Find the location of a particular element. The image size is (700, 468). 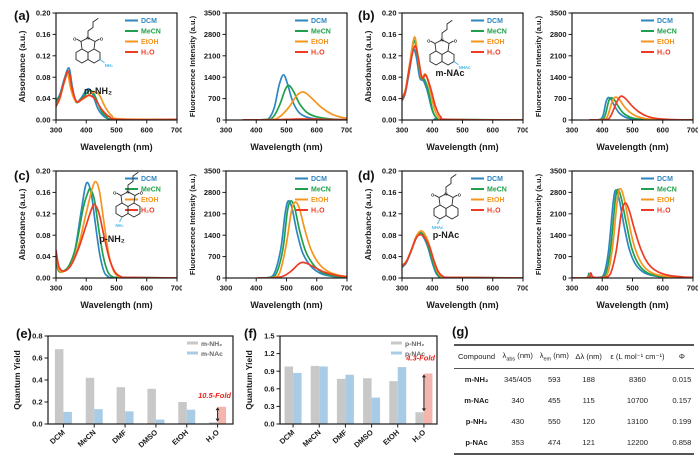

value-cell: 121 is located at coordinates (588, 442).